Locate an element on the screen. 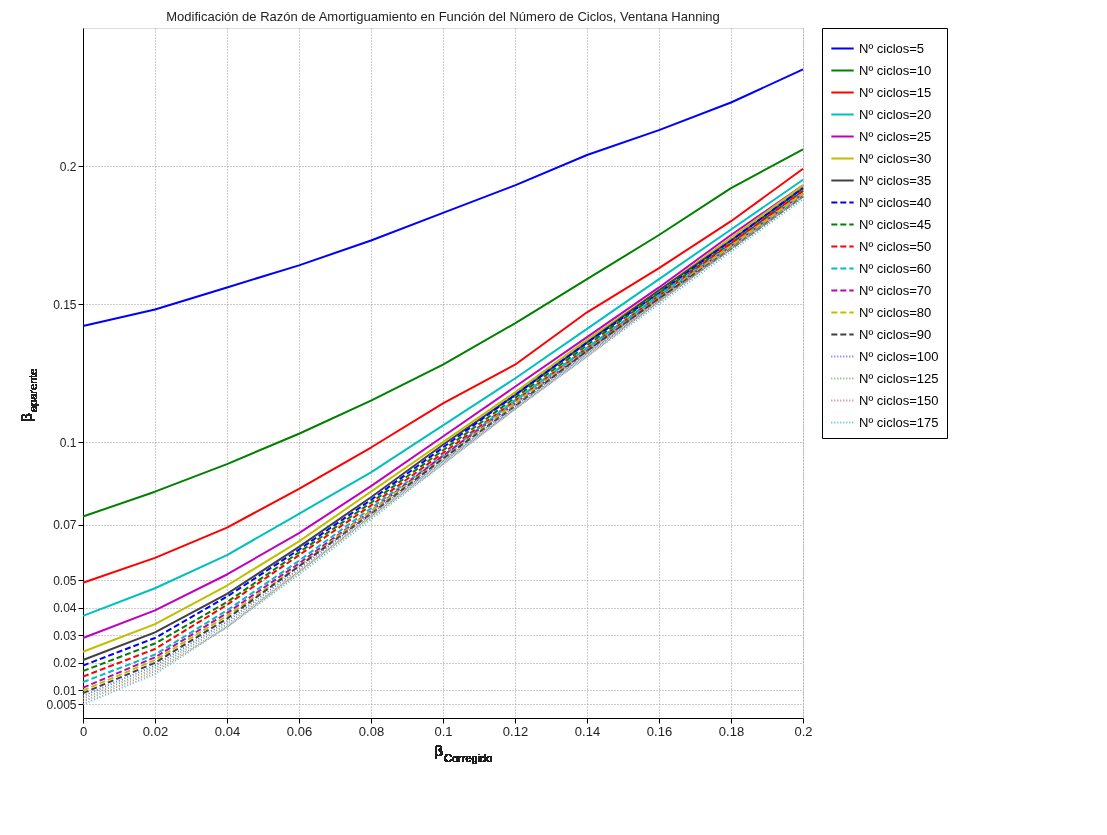  x-tick-label: 0.2 is located at coordinates (803, 731).